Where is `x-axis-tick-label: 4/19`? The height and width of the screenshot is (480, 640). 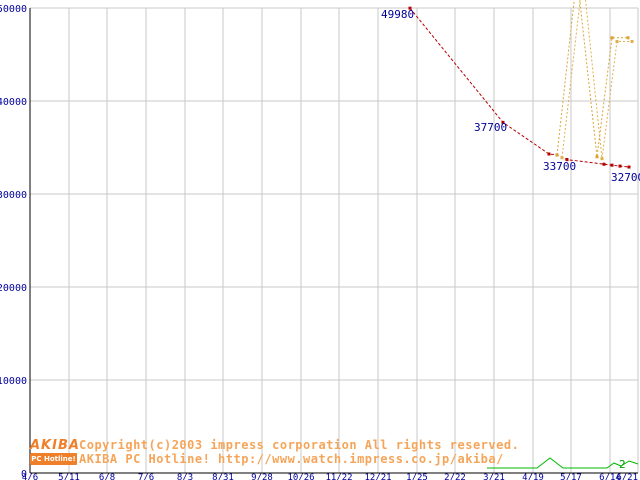
x-axis-tick-label: 4/19 is located at coordinates (533, 476).